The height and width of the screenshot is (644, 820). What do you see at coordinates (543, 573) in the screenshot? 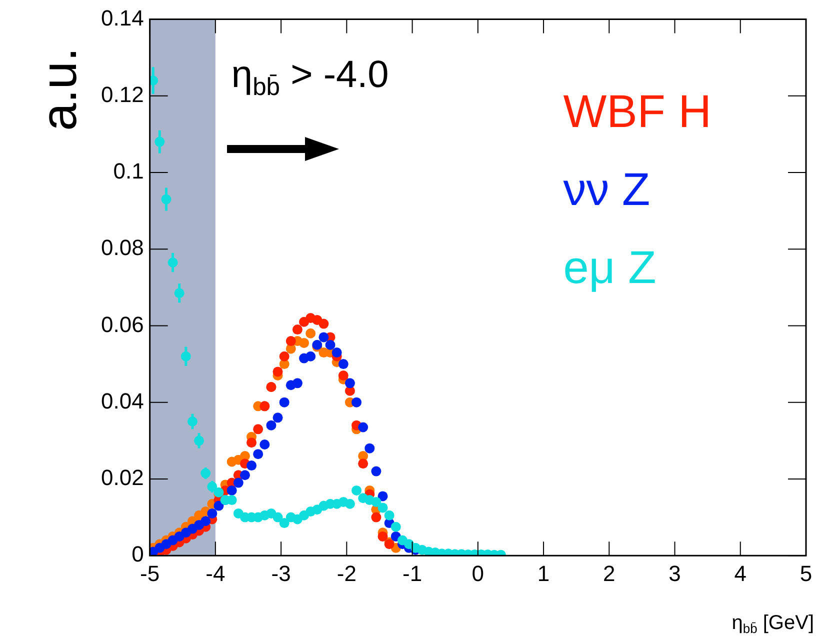
I see `x-tick-label: 1` at bounding box center [543, 573].